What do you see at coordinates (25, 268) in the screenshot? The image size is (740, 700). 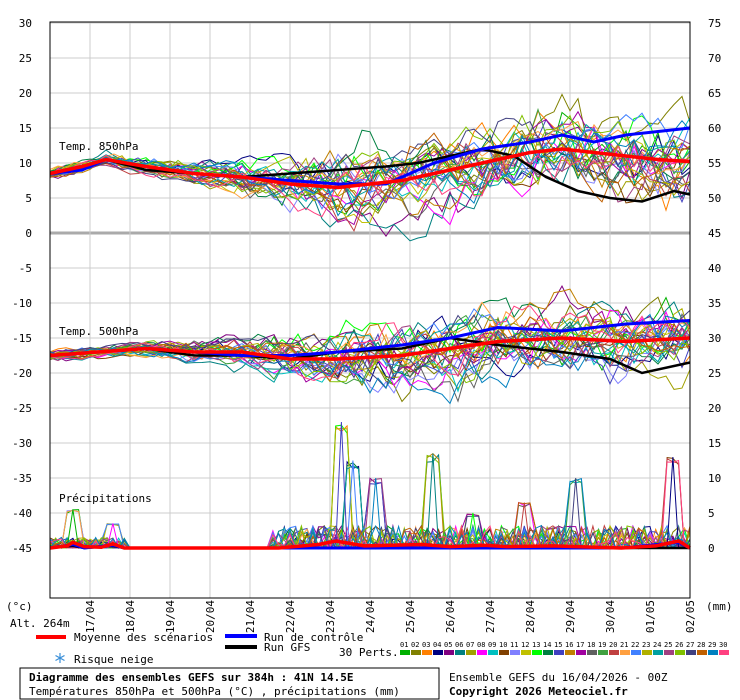 I see `left-tick-label: -5` at bounding box center [25, 268].